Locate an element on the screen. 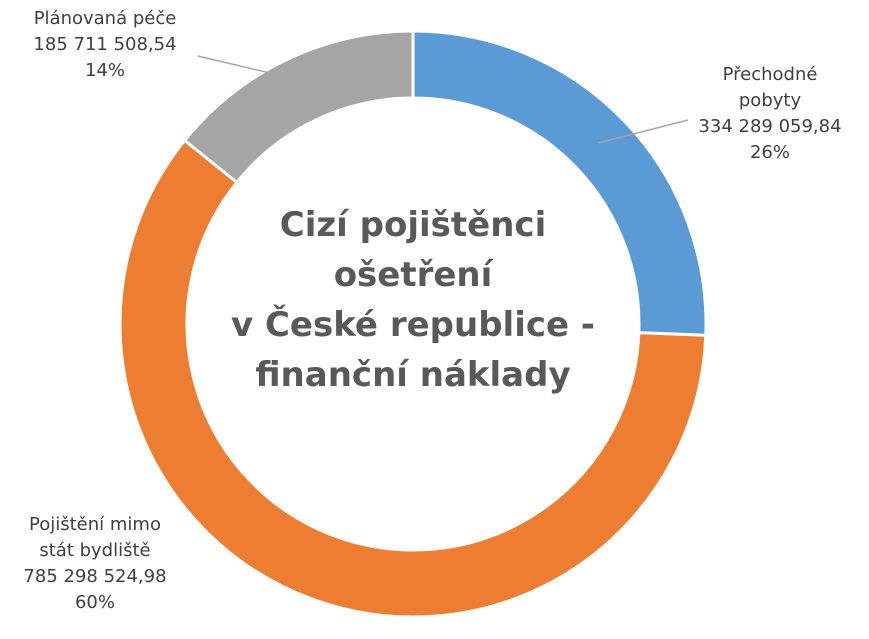  percent-label: 60% is located at coordinates (94, 602).